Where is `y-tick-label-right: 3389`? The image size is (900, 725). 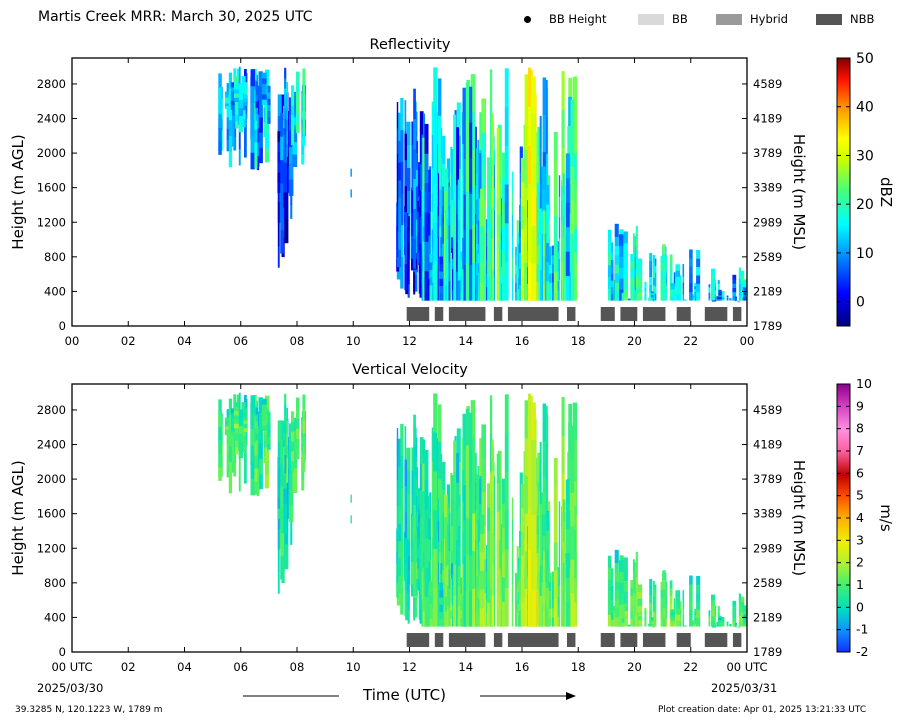
y-tick-label-right: 3389 is located at coordinates (767, 514).